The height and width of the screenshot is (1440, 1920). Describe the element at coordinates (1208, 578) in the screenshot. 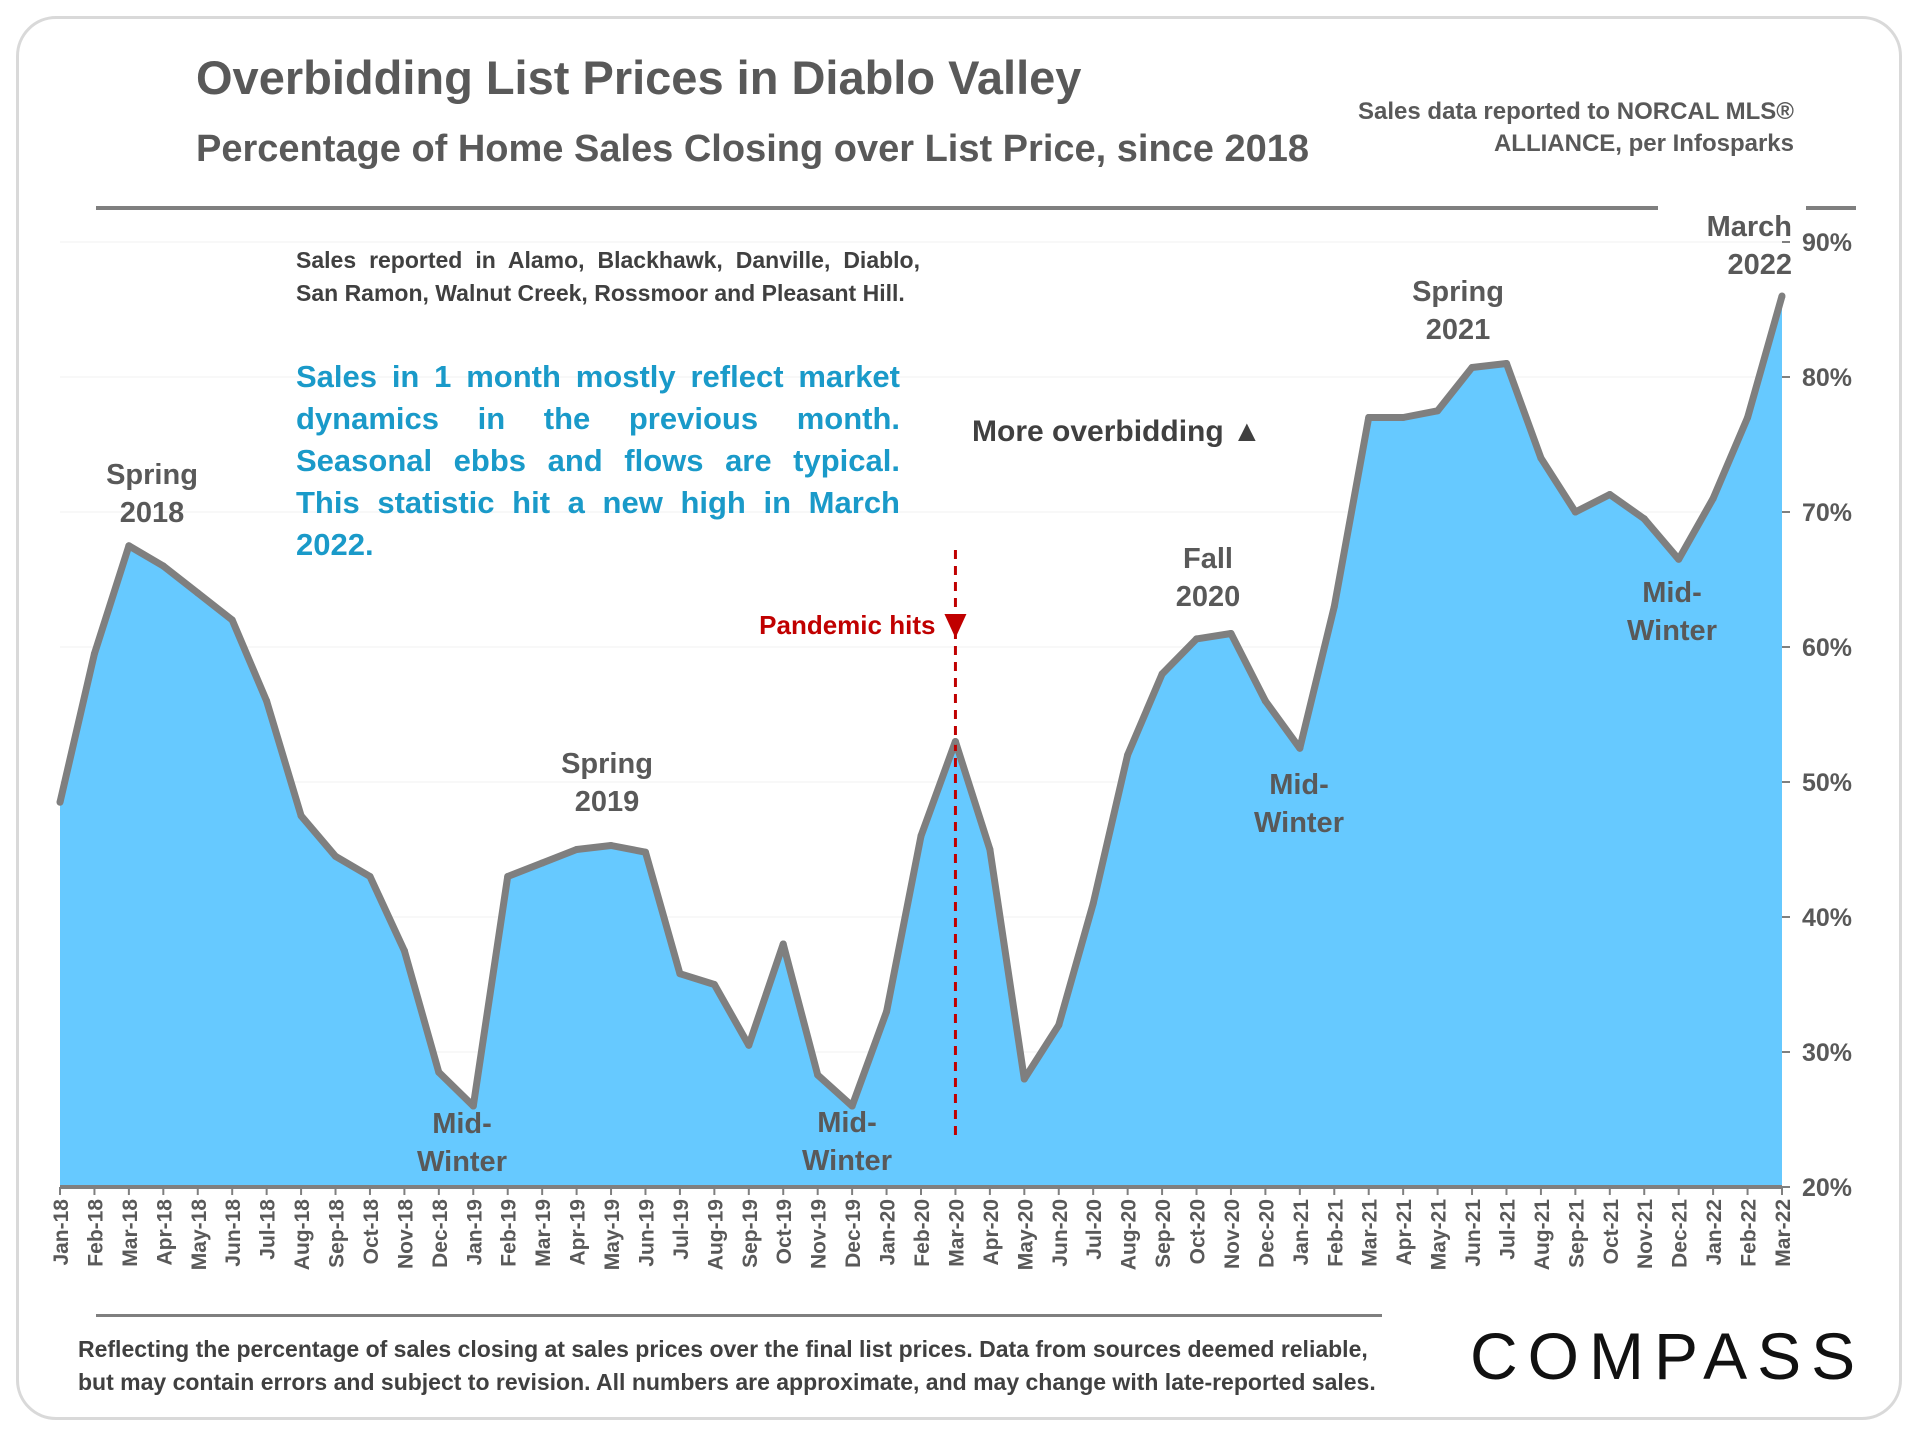

I see `annotation-label: Fall 2020` at that location.